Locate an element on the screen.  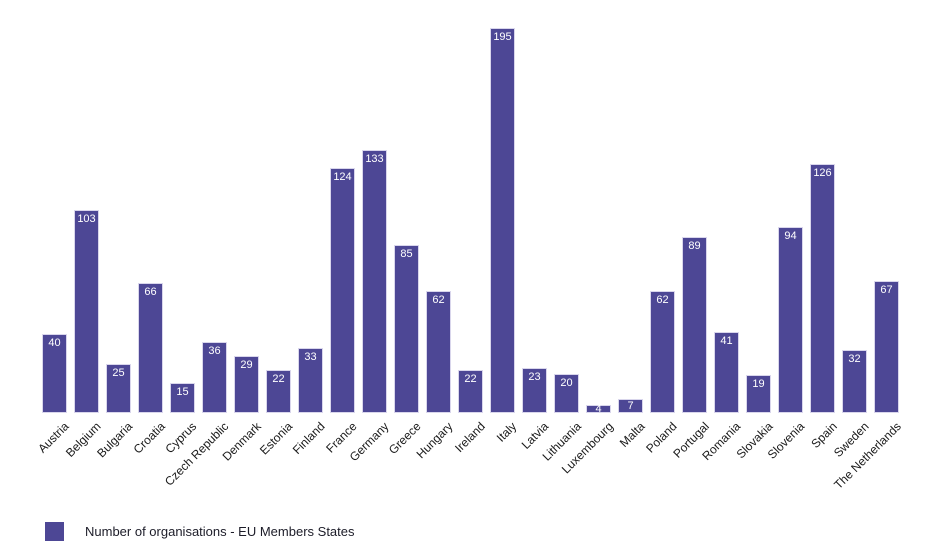
bar-value-label: 15 is located at coordinates (182, 392).